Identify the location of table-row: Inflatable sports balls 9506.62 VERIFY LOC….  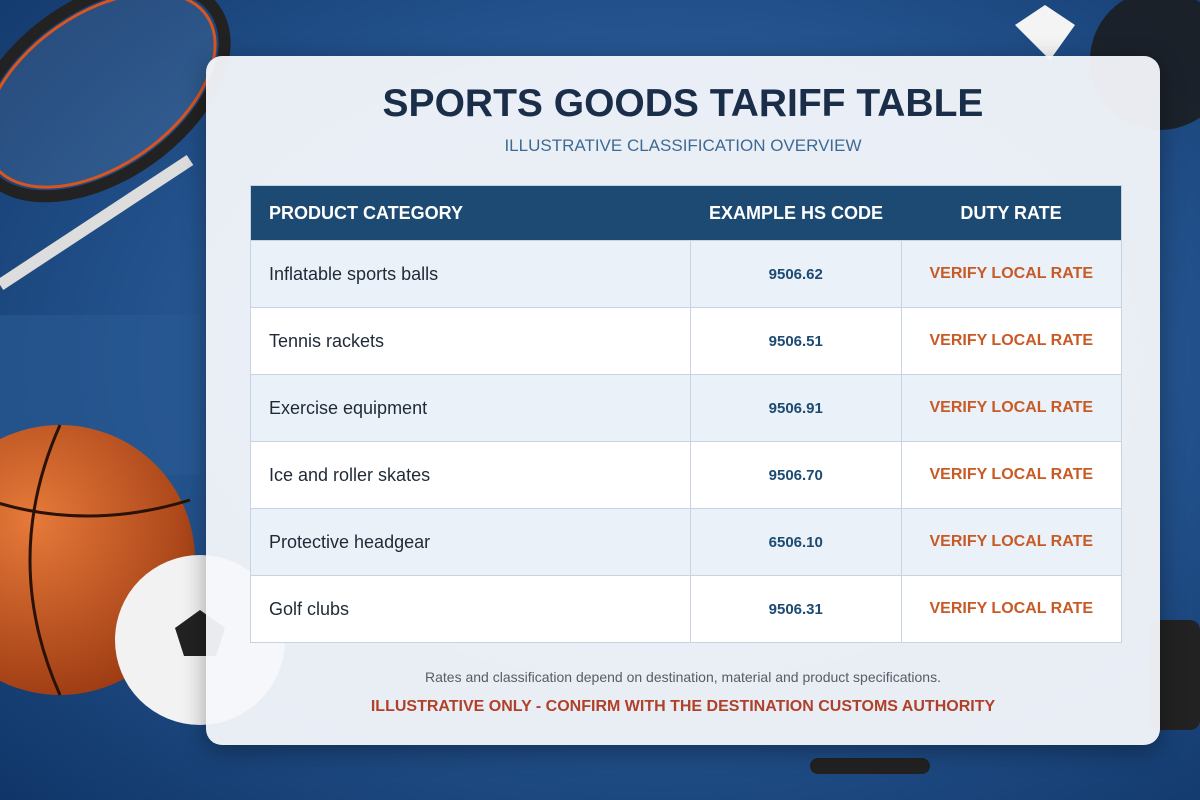
(686, 273).